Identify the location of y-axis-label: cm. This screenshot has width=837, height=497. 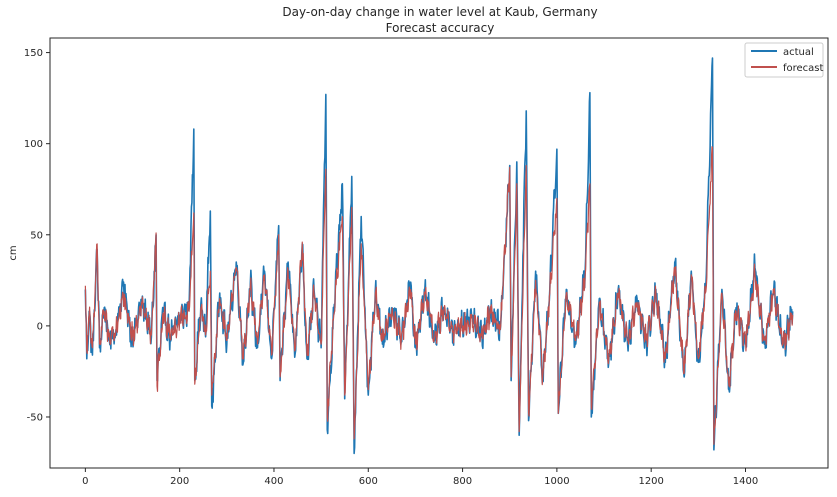
(13, 252).